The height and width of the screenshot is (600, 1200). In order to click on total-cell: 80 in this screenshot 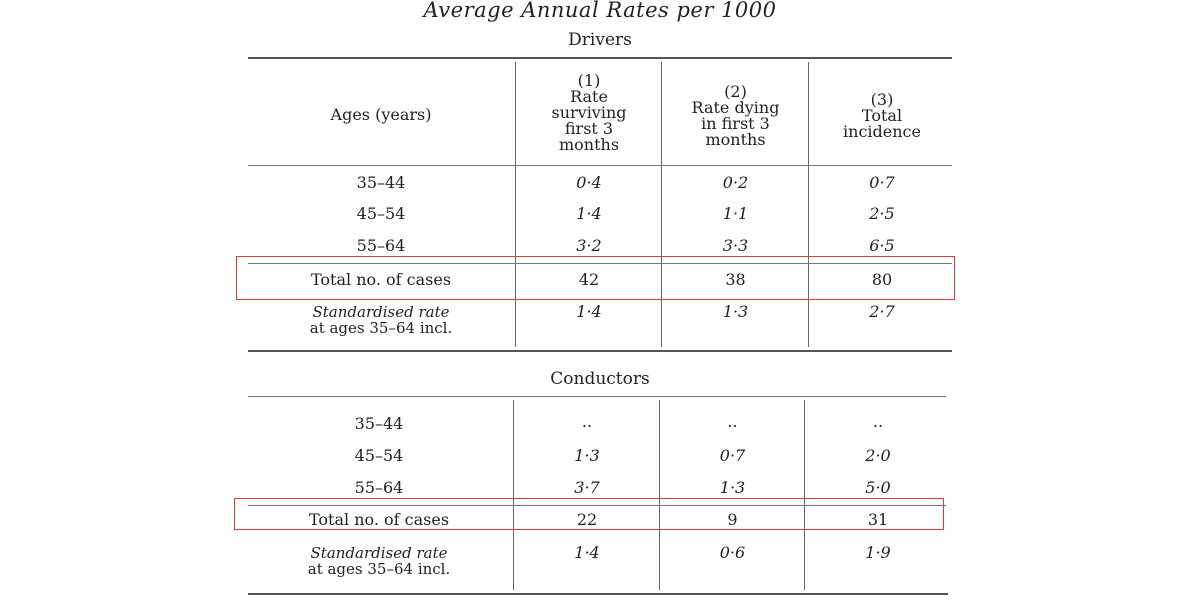, I will do `click(882, 279)`.